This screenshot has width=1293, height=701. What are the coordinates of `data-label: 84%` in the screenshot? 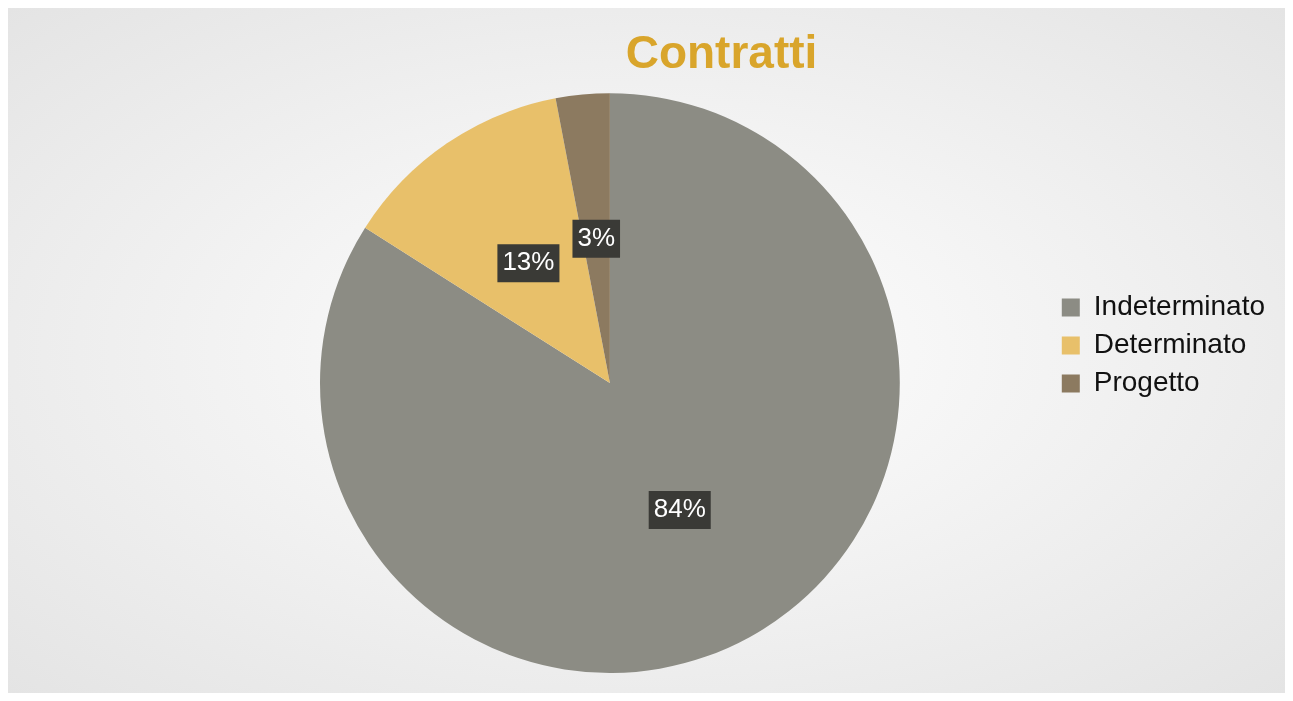 It's located at (679, 508).